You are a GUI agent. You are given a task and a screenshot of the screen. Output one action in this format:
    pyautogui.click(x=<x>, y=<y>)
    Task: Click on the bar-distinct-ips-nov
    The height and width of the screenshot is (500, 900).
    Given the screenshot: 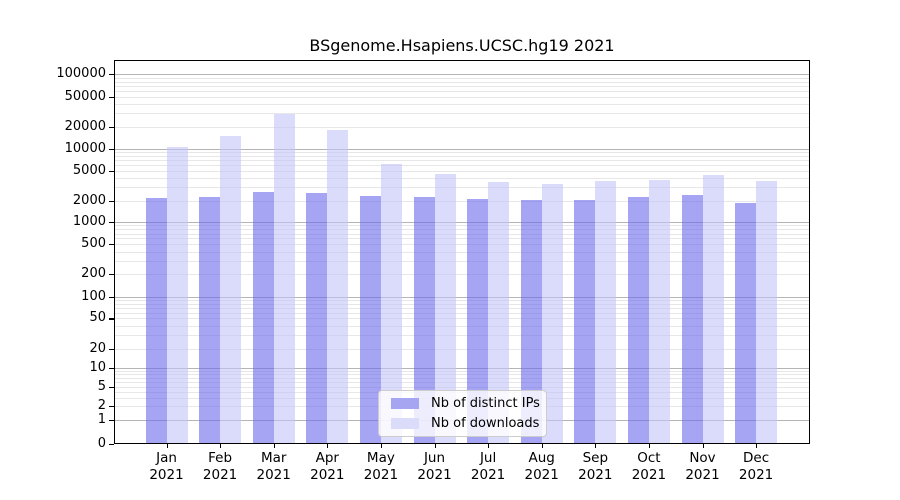 What is the action you would take?
    pyautogui.click(x=692, y=319)
    